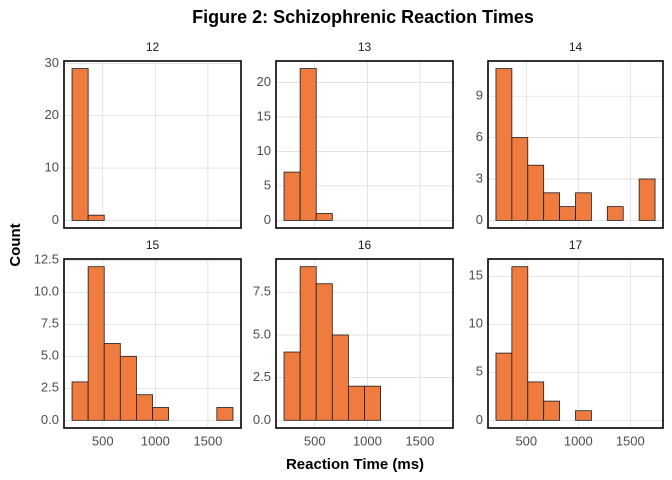  I want to click on strip-label: 12, so click(153, 47).